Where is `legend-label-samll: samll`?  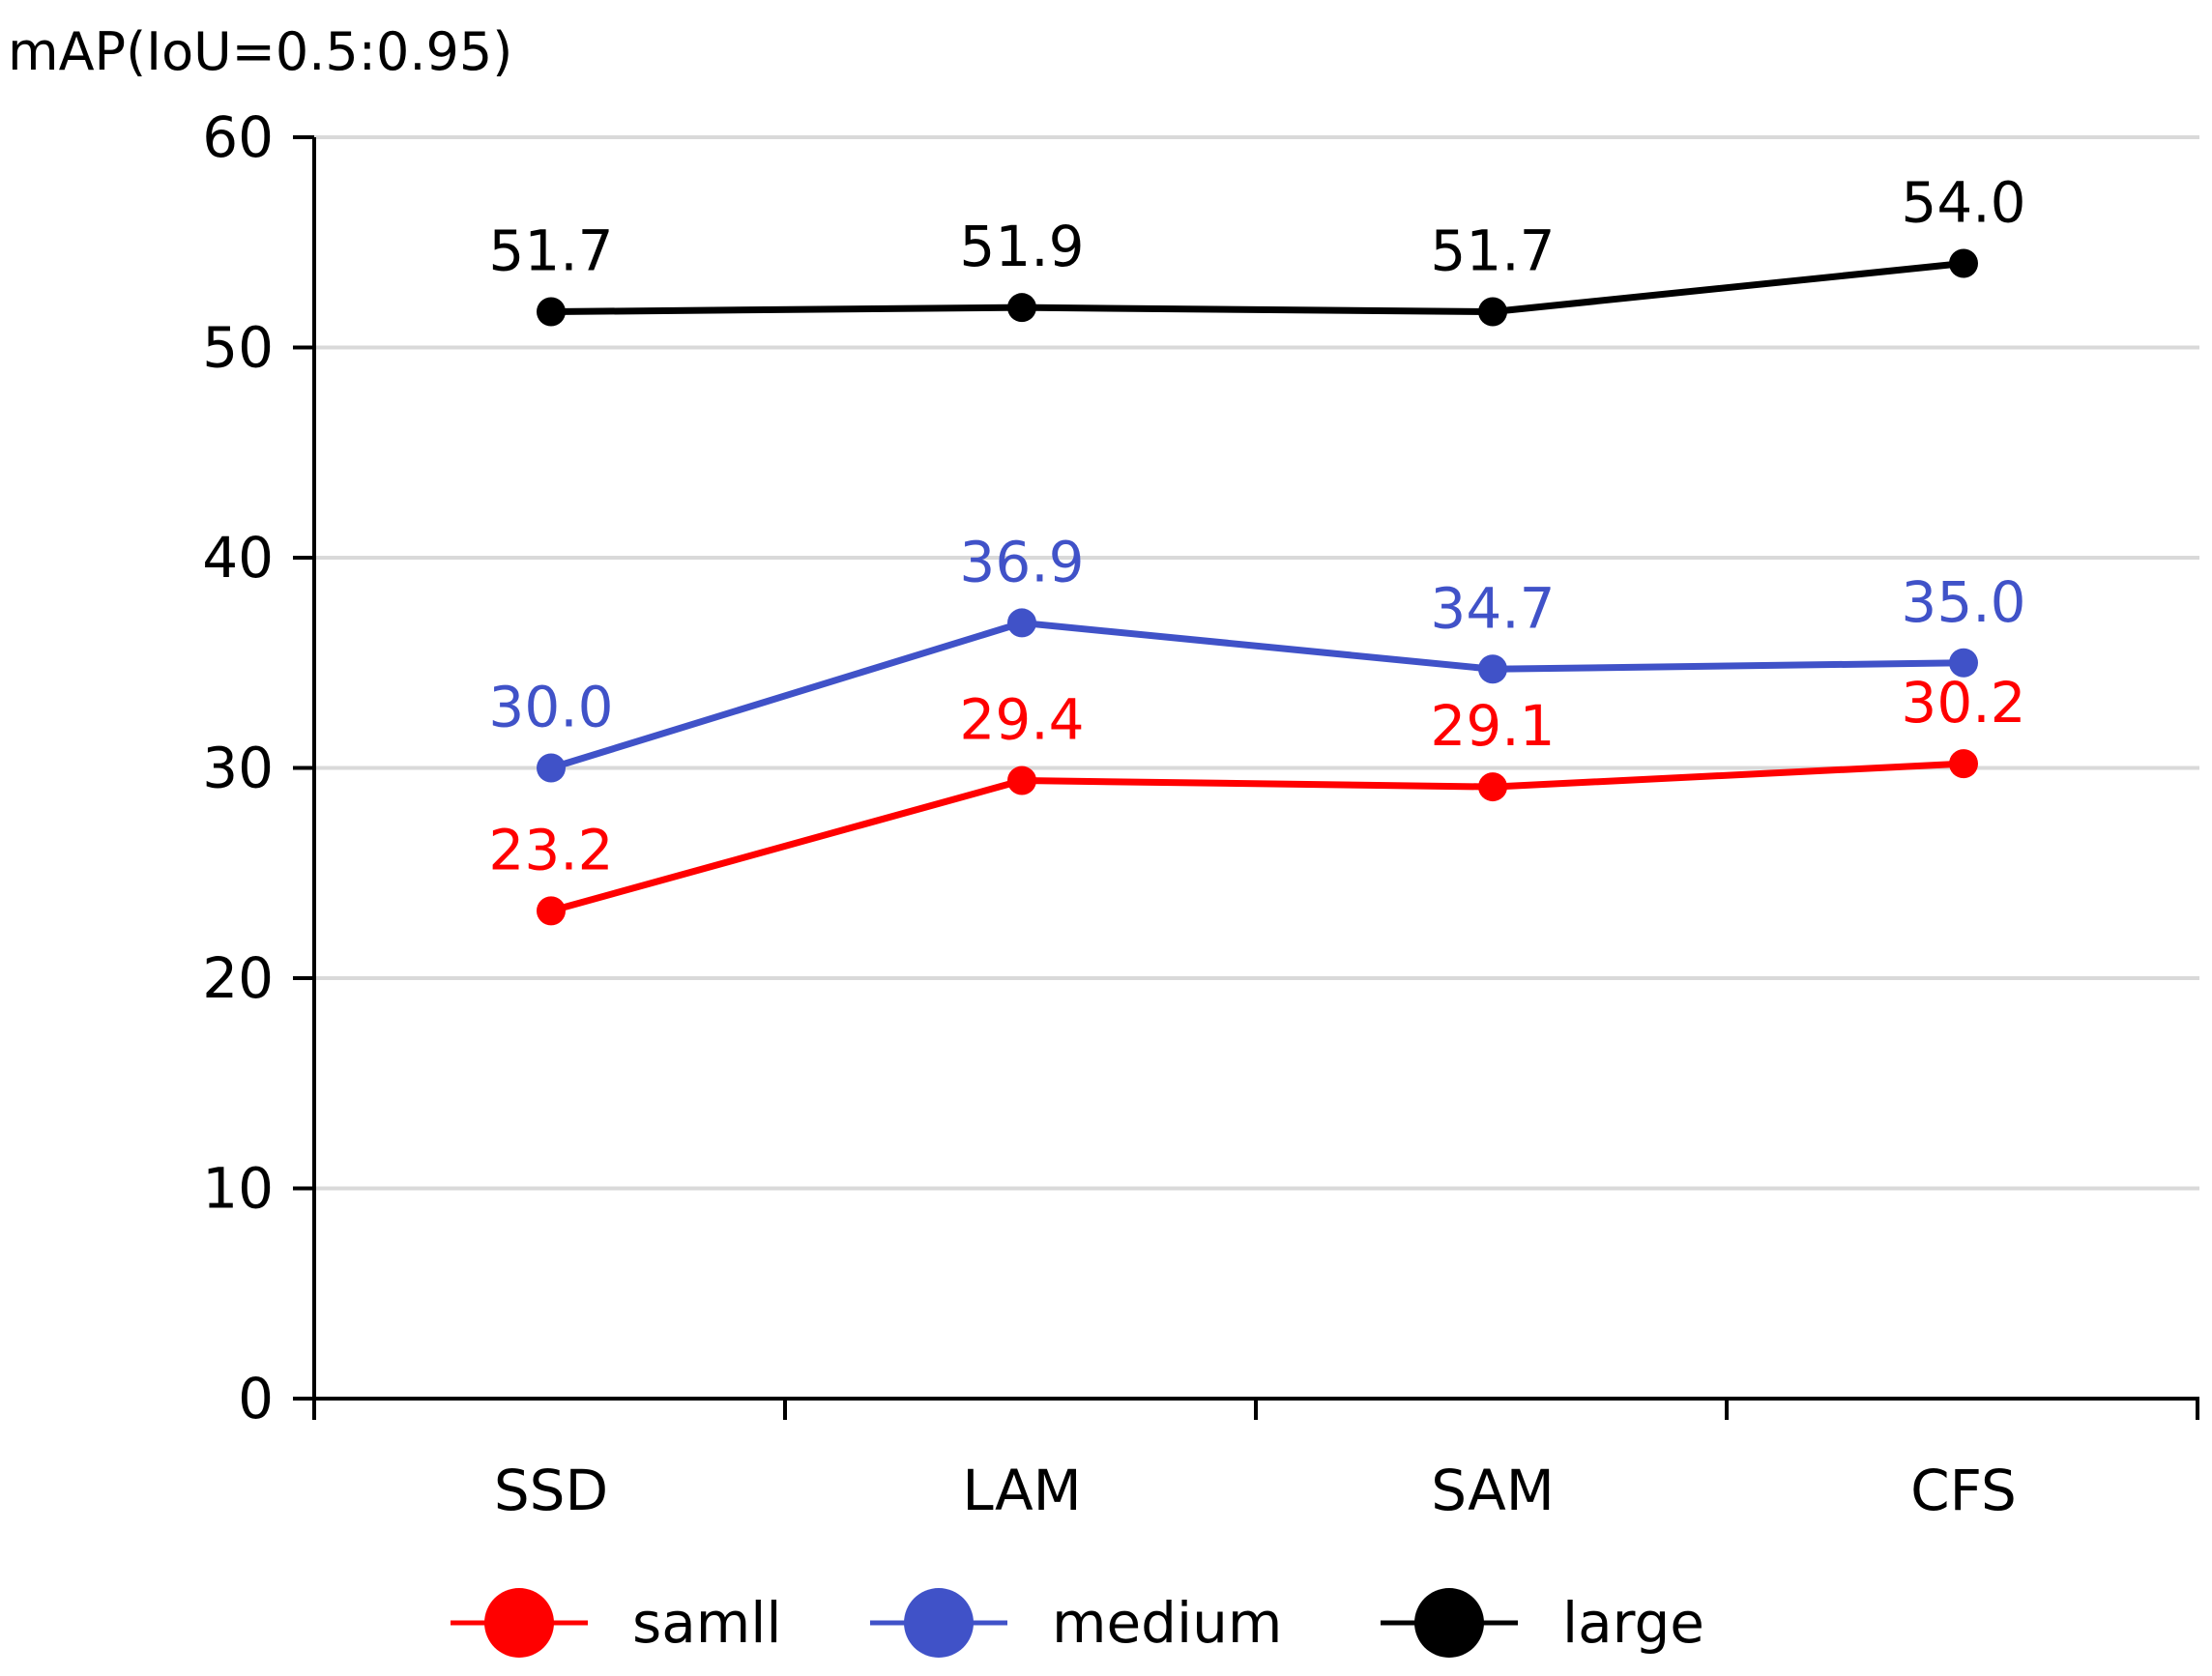 legend-label-samll: samll is located at coordinates (707, 1623).